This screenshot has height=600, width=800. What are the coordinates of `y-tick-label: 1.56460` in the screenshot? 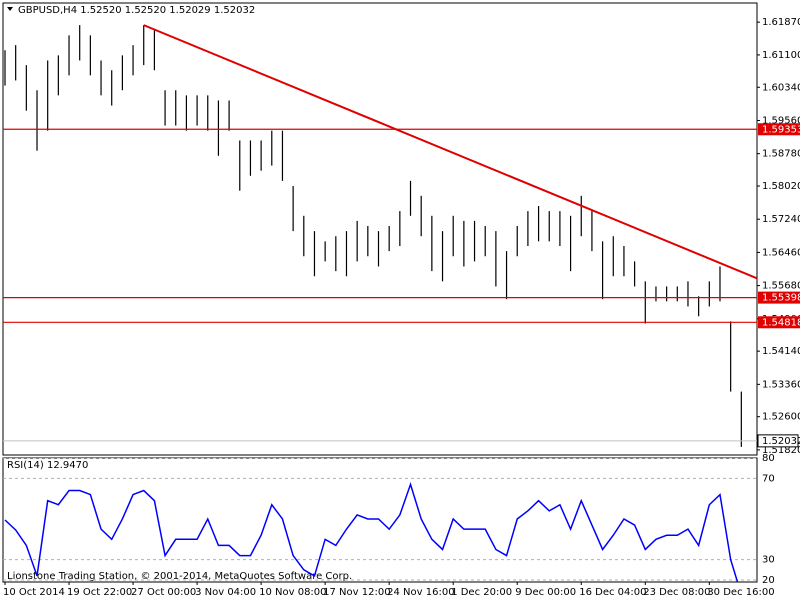 It's located at (781, 252).